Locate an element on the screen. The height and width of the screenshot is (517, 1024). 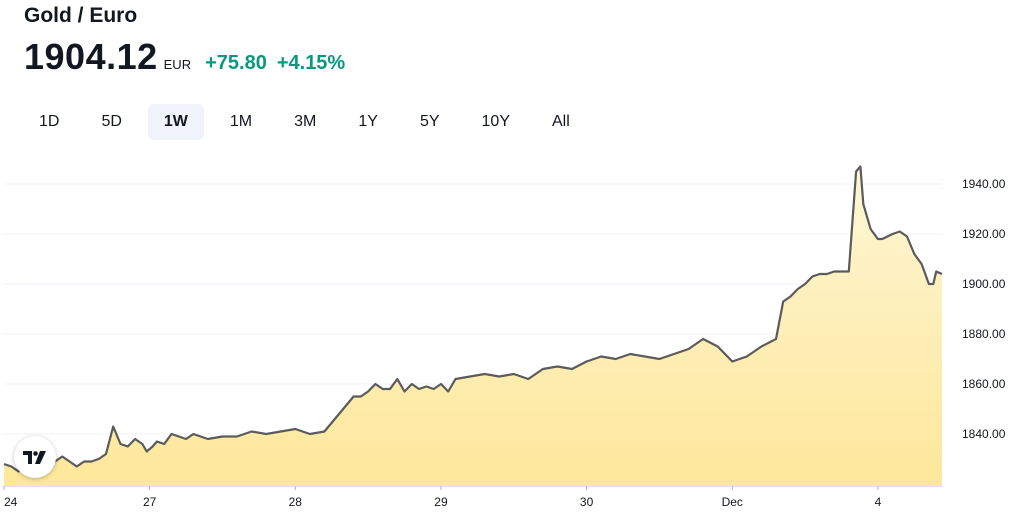
range-button-5d: 5D is located at coordinates (111, 121).